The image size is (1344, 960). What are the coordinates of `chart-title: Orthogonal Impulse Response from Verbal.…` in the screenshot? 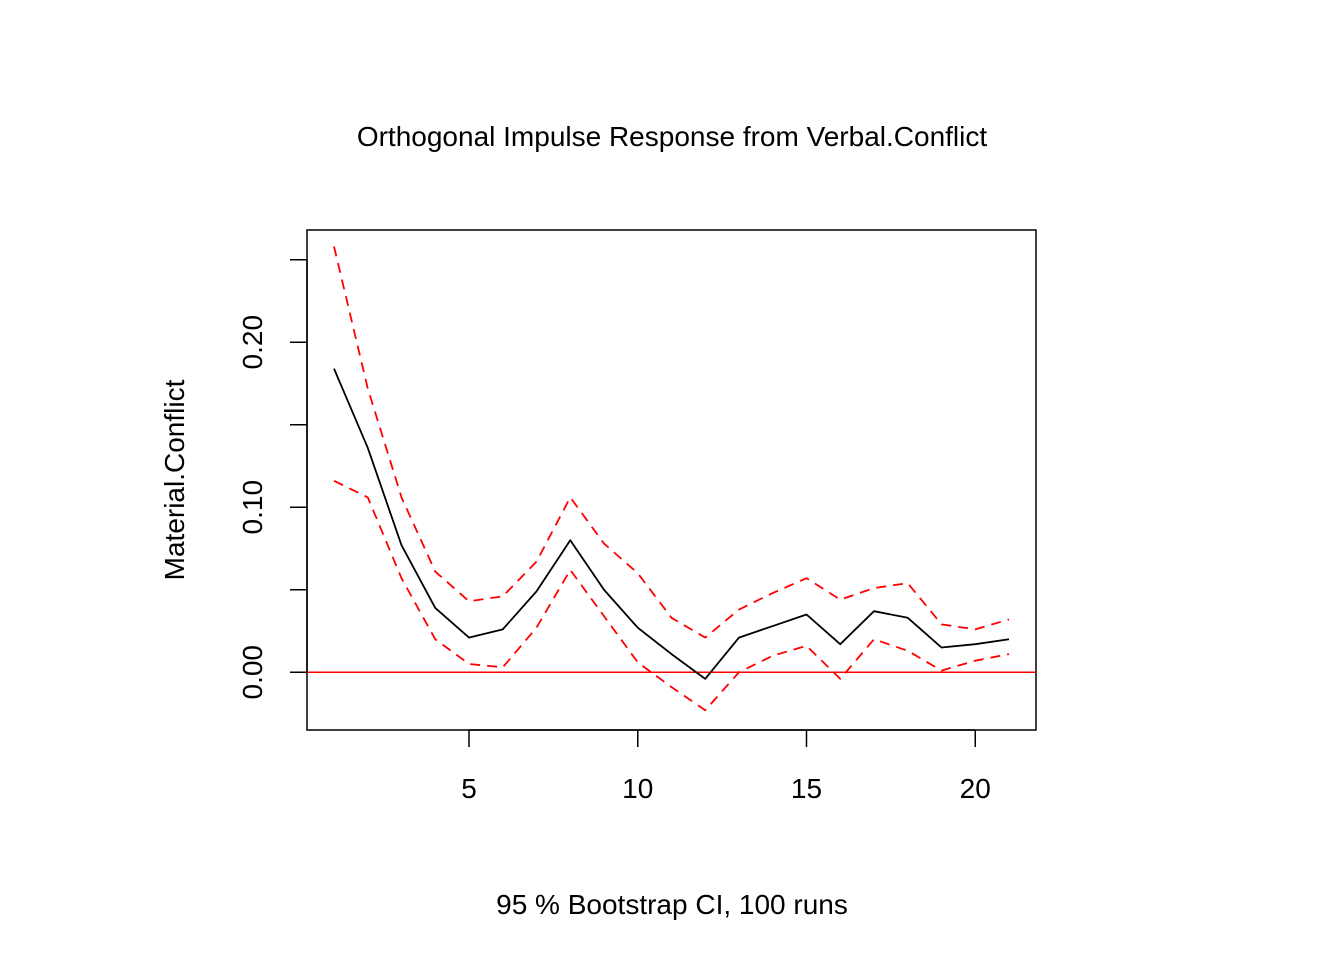 It's located at (672, 136).